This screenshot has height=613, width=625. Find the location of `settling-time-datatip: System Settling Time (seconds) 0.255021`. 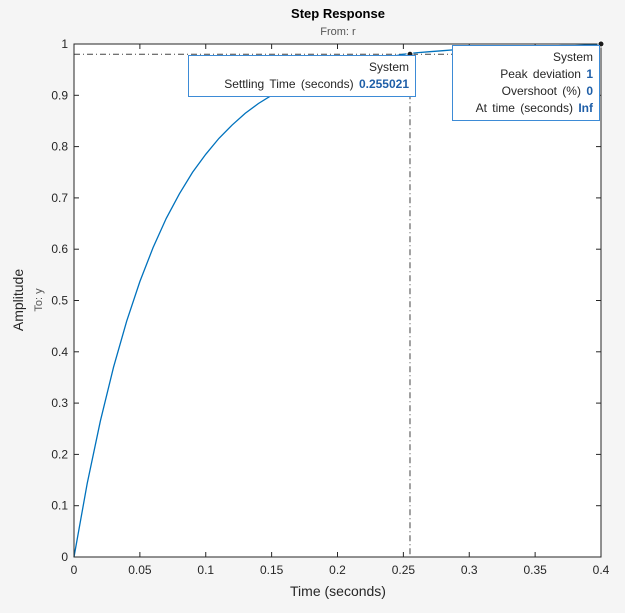

settling-time-datatip: System Settling Time (seconds) 0.255021 is located at coordinates (302, 76).